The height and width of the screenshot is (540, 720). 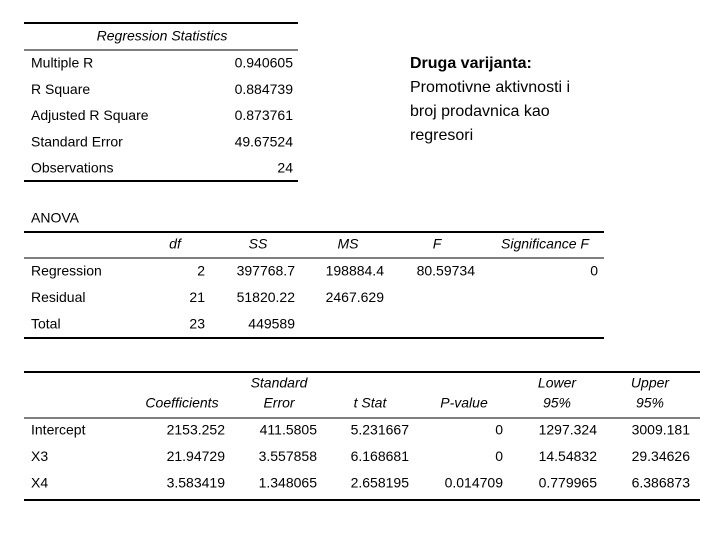 I want to click on row-label: Regression, so click(x=66, y=271).